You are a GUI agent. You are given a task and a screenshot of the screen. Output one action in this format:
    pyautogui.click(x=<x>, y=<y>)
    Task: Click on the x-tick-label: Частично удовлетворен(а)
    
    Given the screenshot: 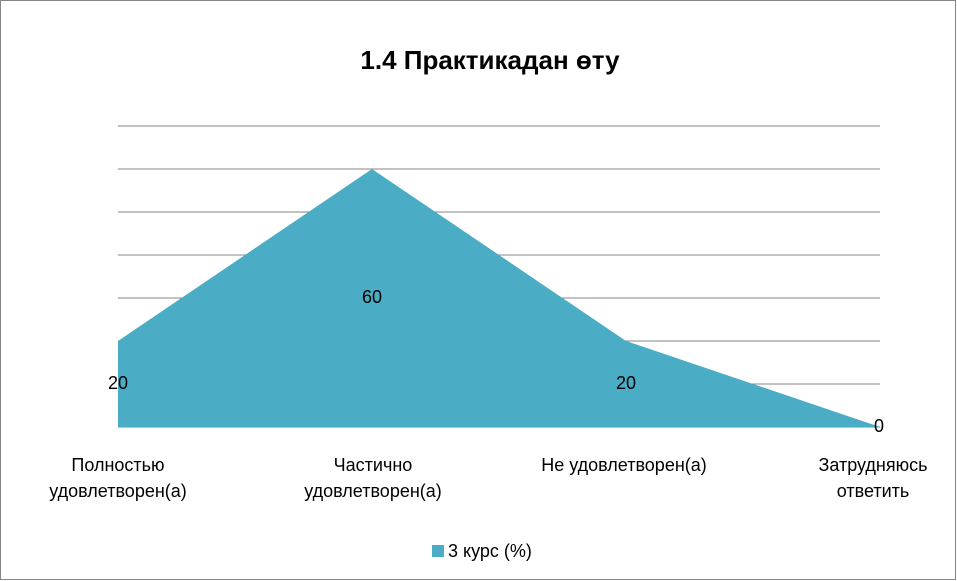 What is the action you would take?
    pyautogui.click(x=373, y=478)
    